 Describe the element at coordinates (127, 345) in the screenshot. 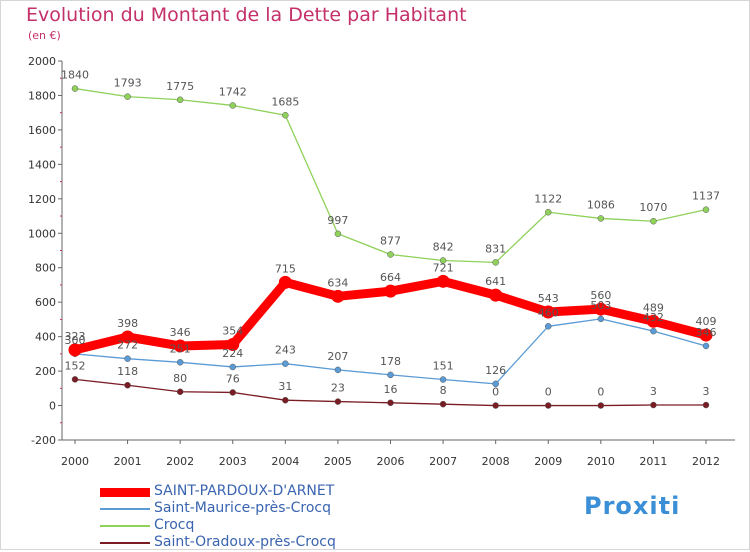

I see `data-label: 272` at that location.